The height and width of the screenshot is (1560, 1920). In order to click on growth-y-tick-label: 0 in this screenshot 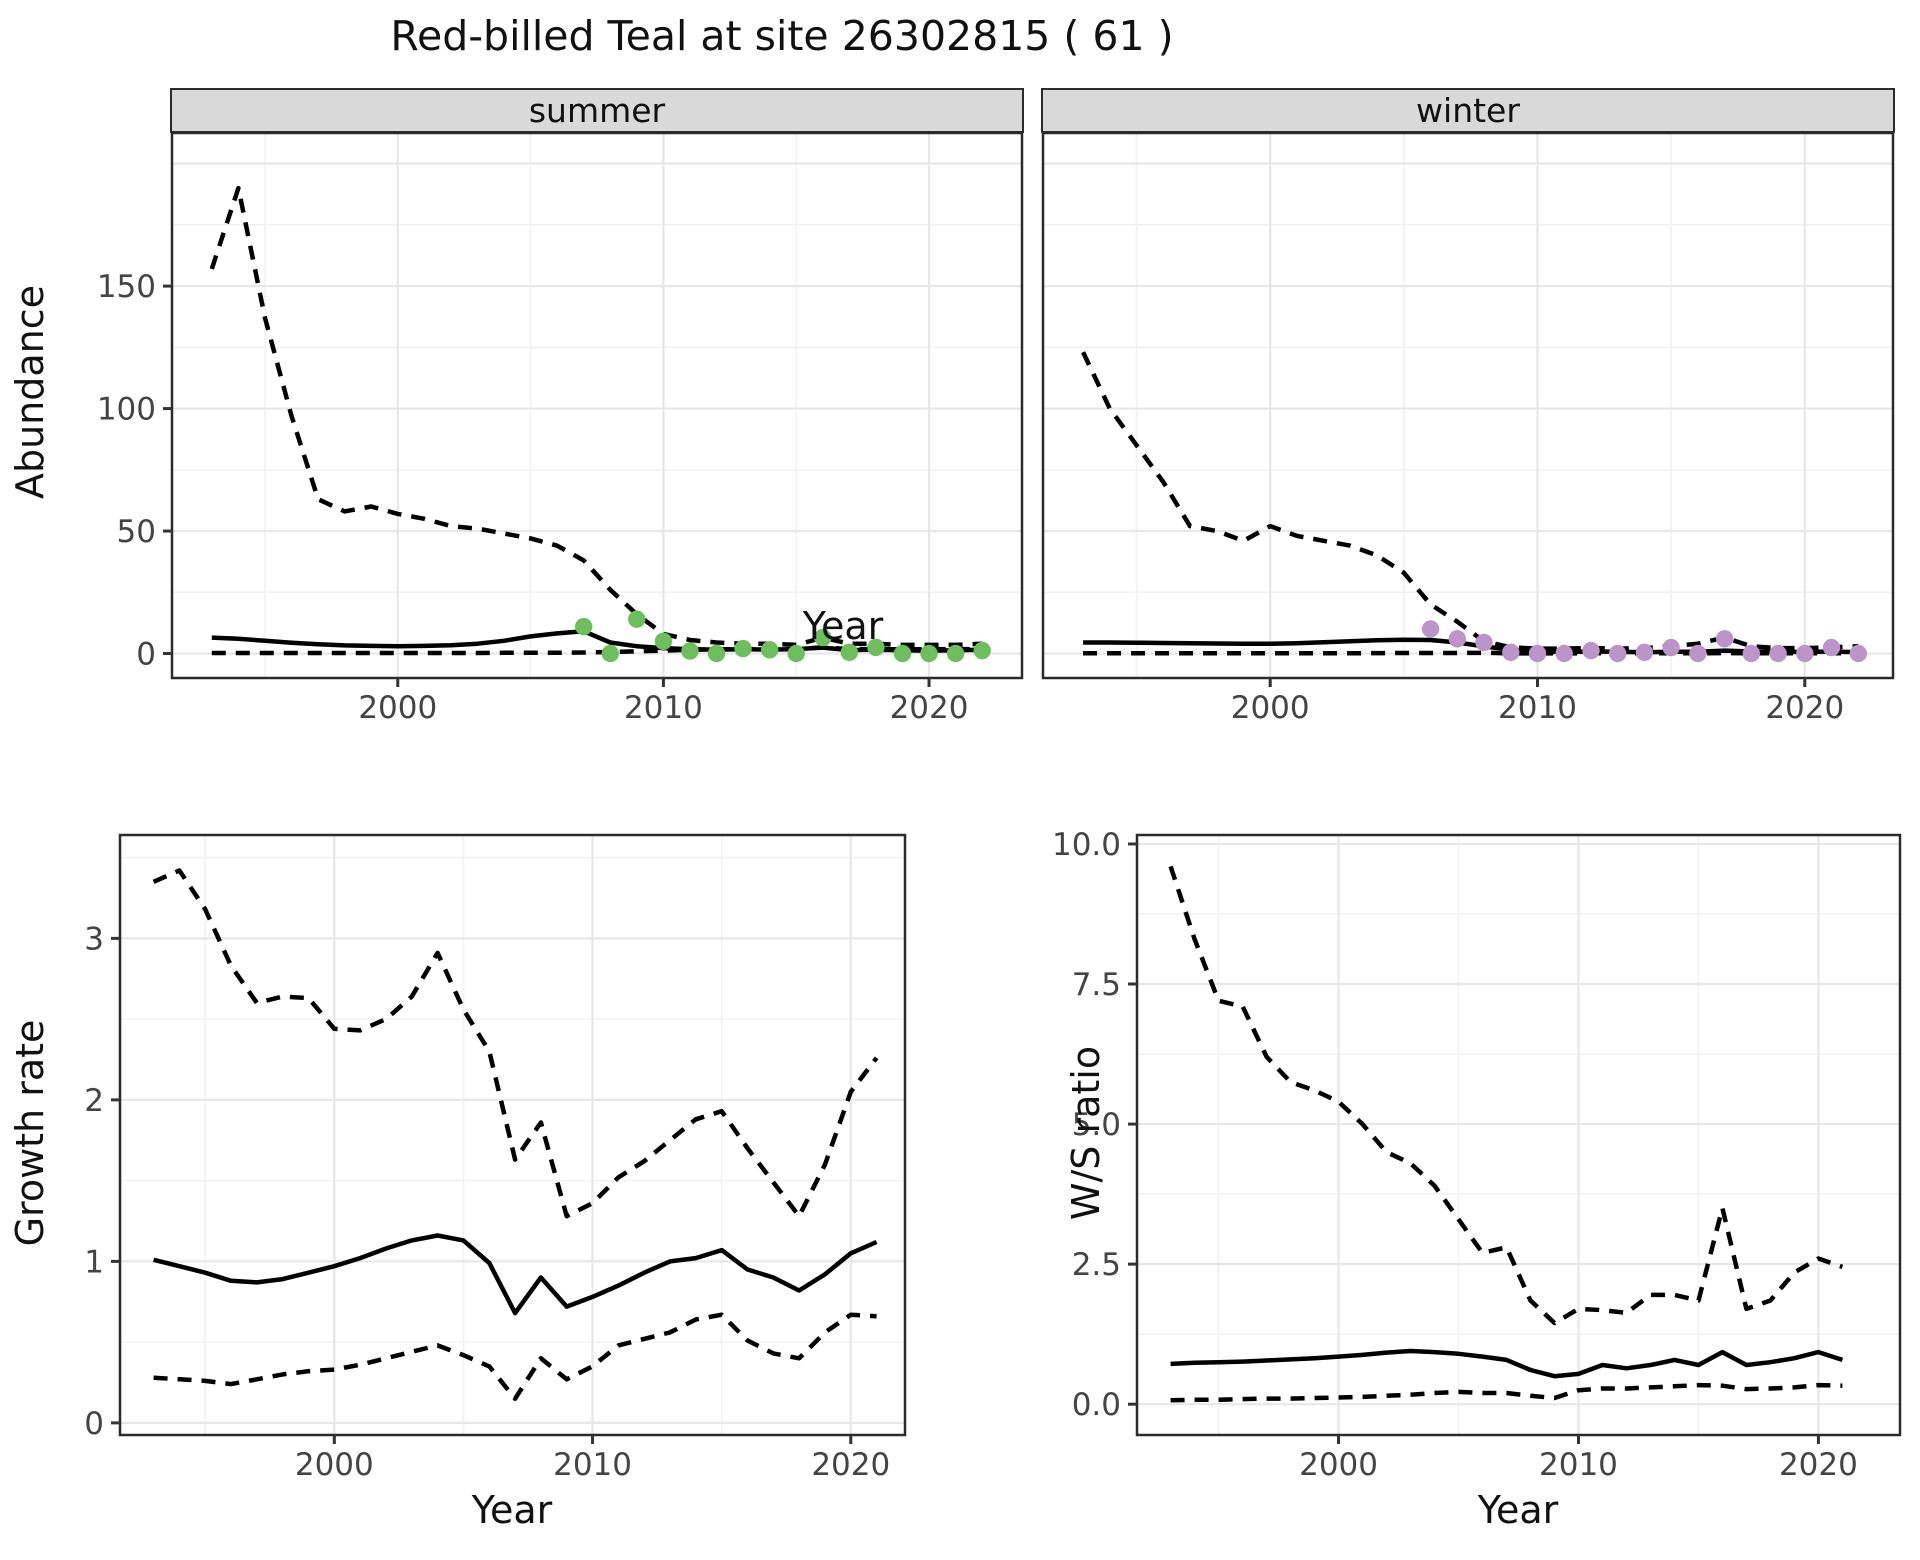, I will do `click(94, 1424)`.